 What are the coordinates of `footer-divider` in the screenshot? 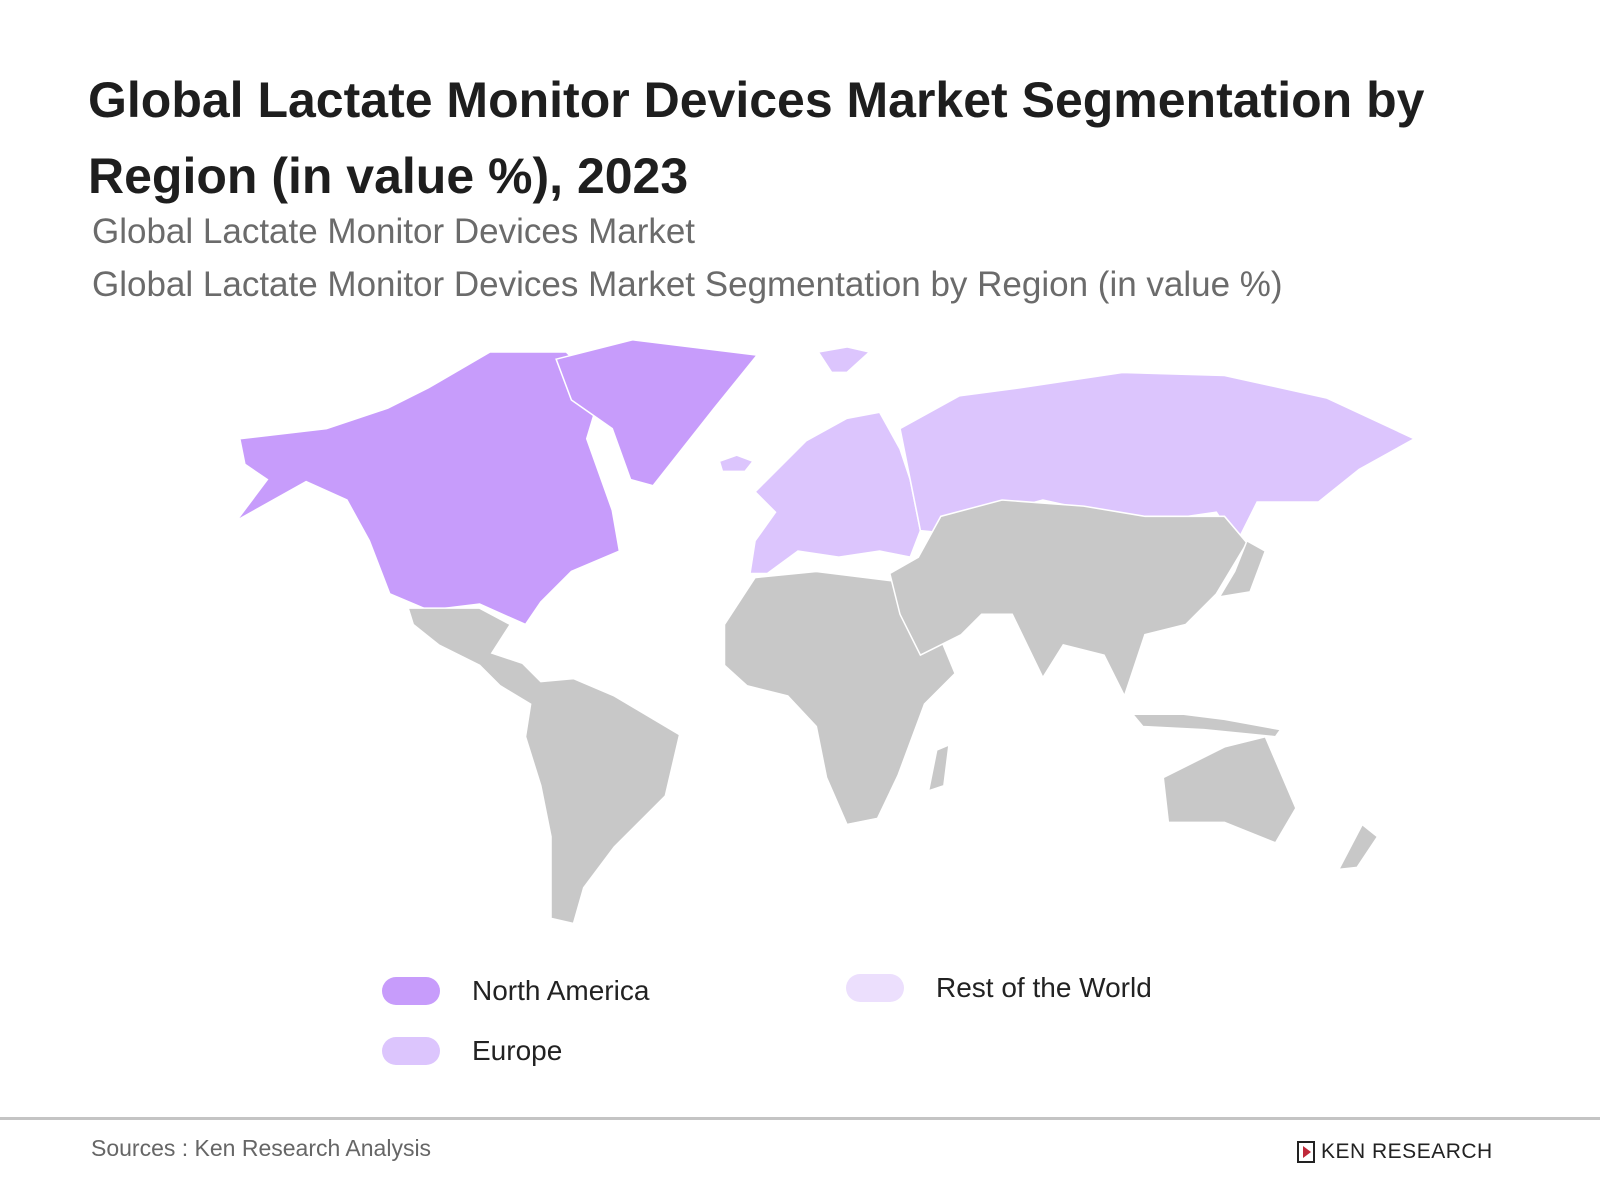 It's located at (800, 1118).